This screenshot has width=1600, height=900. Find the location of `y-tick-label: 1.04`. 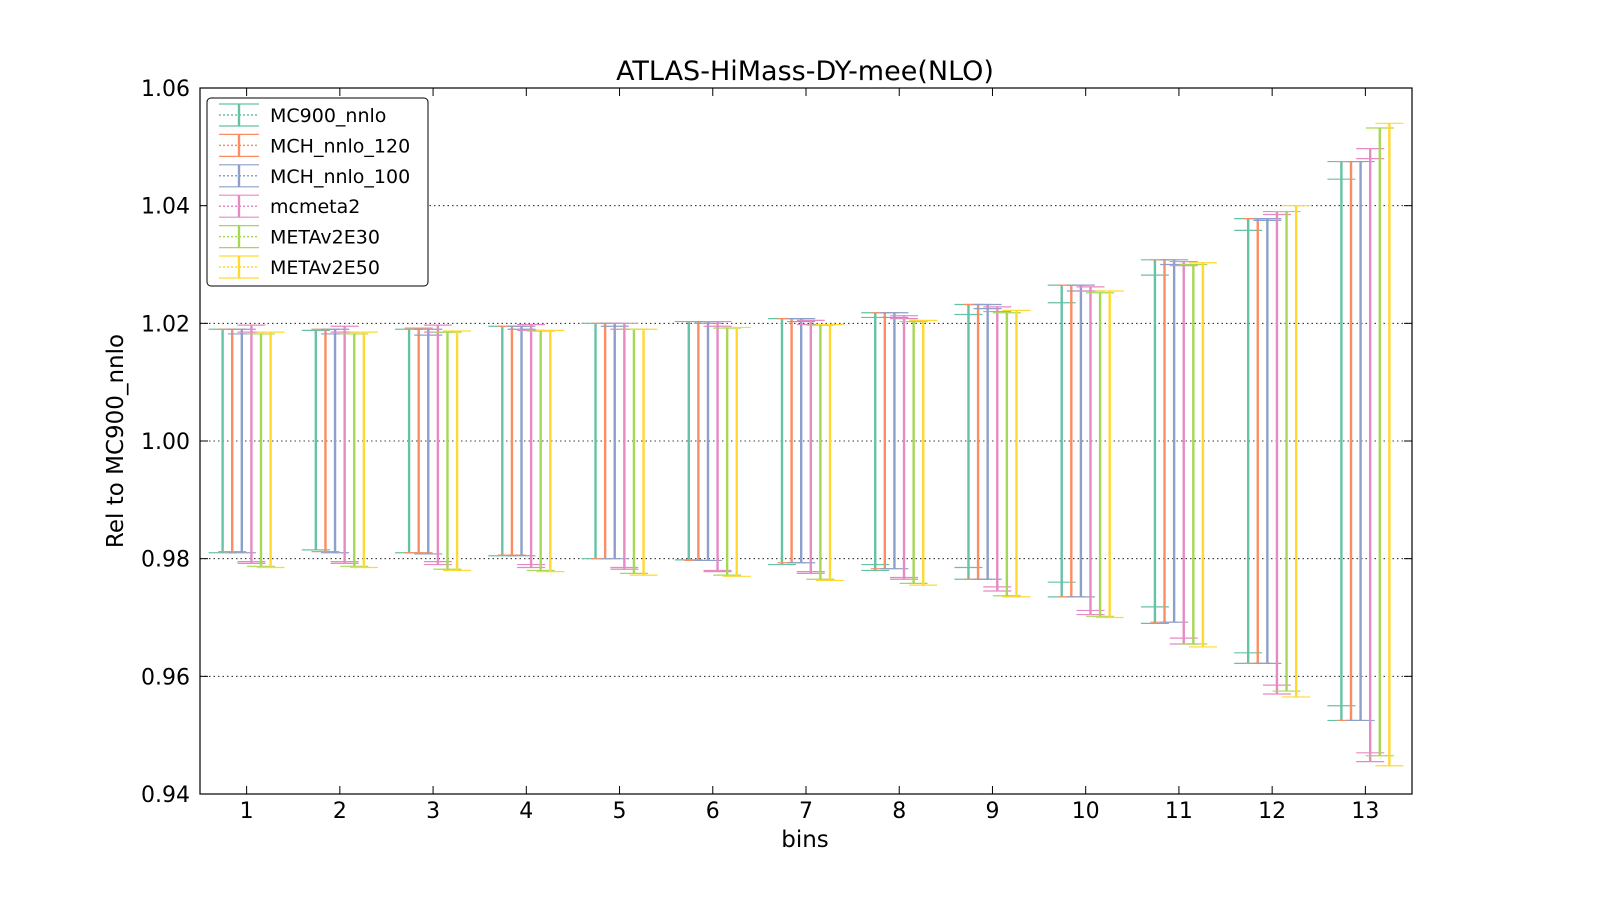

y-tick-label: 1.04 is located at coordinates (165, 207).